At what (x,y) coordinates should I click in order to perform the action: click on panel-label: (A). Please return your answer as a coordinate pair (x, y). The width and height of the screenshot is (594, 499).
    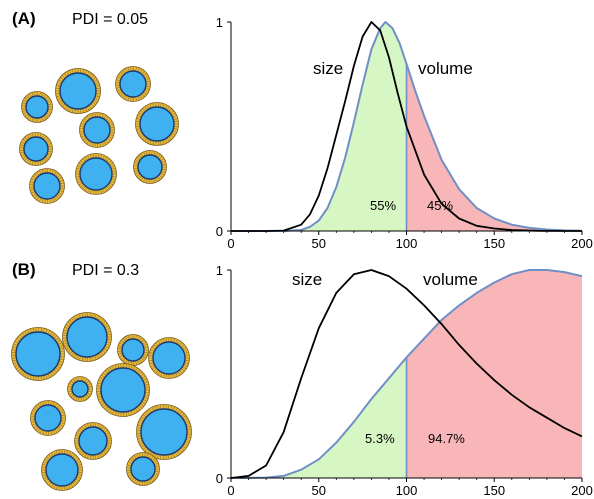
    Looking at the image, I should click on (24, 18).